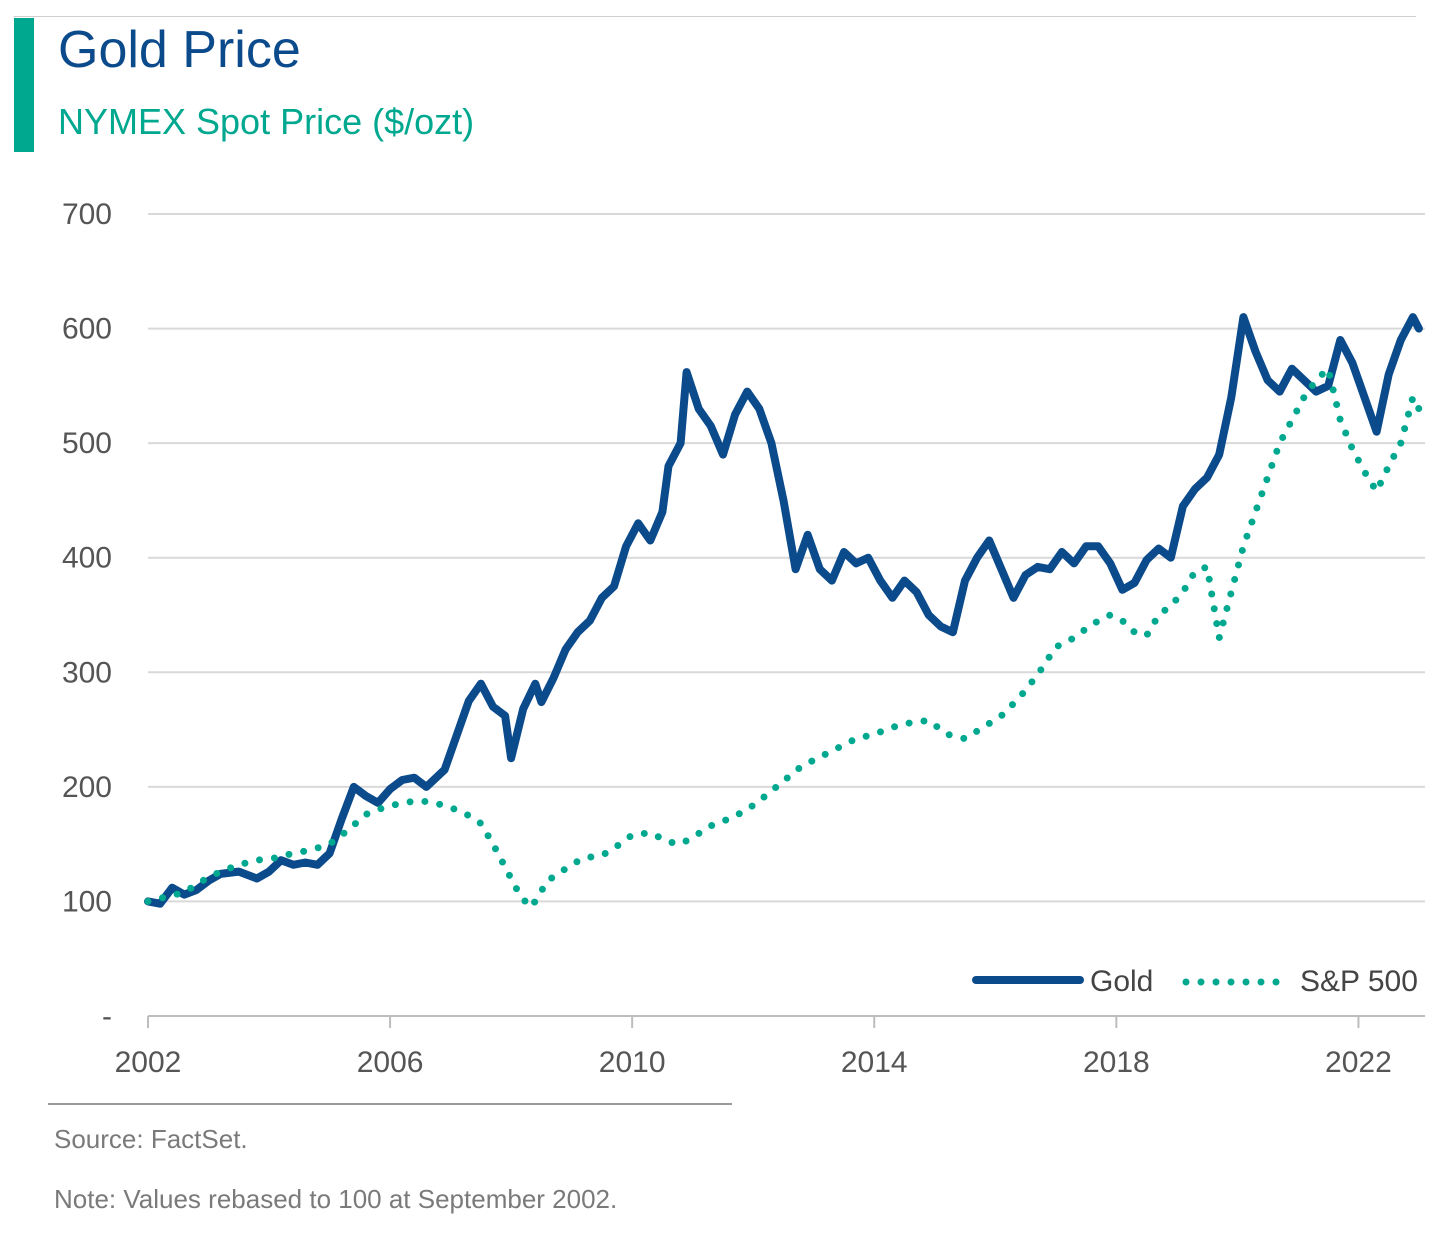  I want to click on chart-subtitle: NYMEX Spot Price ($/ozt), so click(266, 121).